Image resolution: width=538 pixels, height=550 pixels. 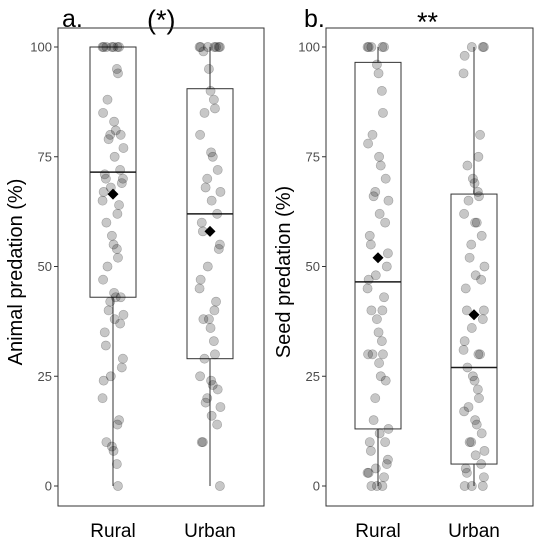 What do you see at coordinates (112, 531) in the screenshot?
I see `x-tick-label-rural-a: Rural` at bounding box center [112, 531].